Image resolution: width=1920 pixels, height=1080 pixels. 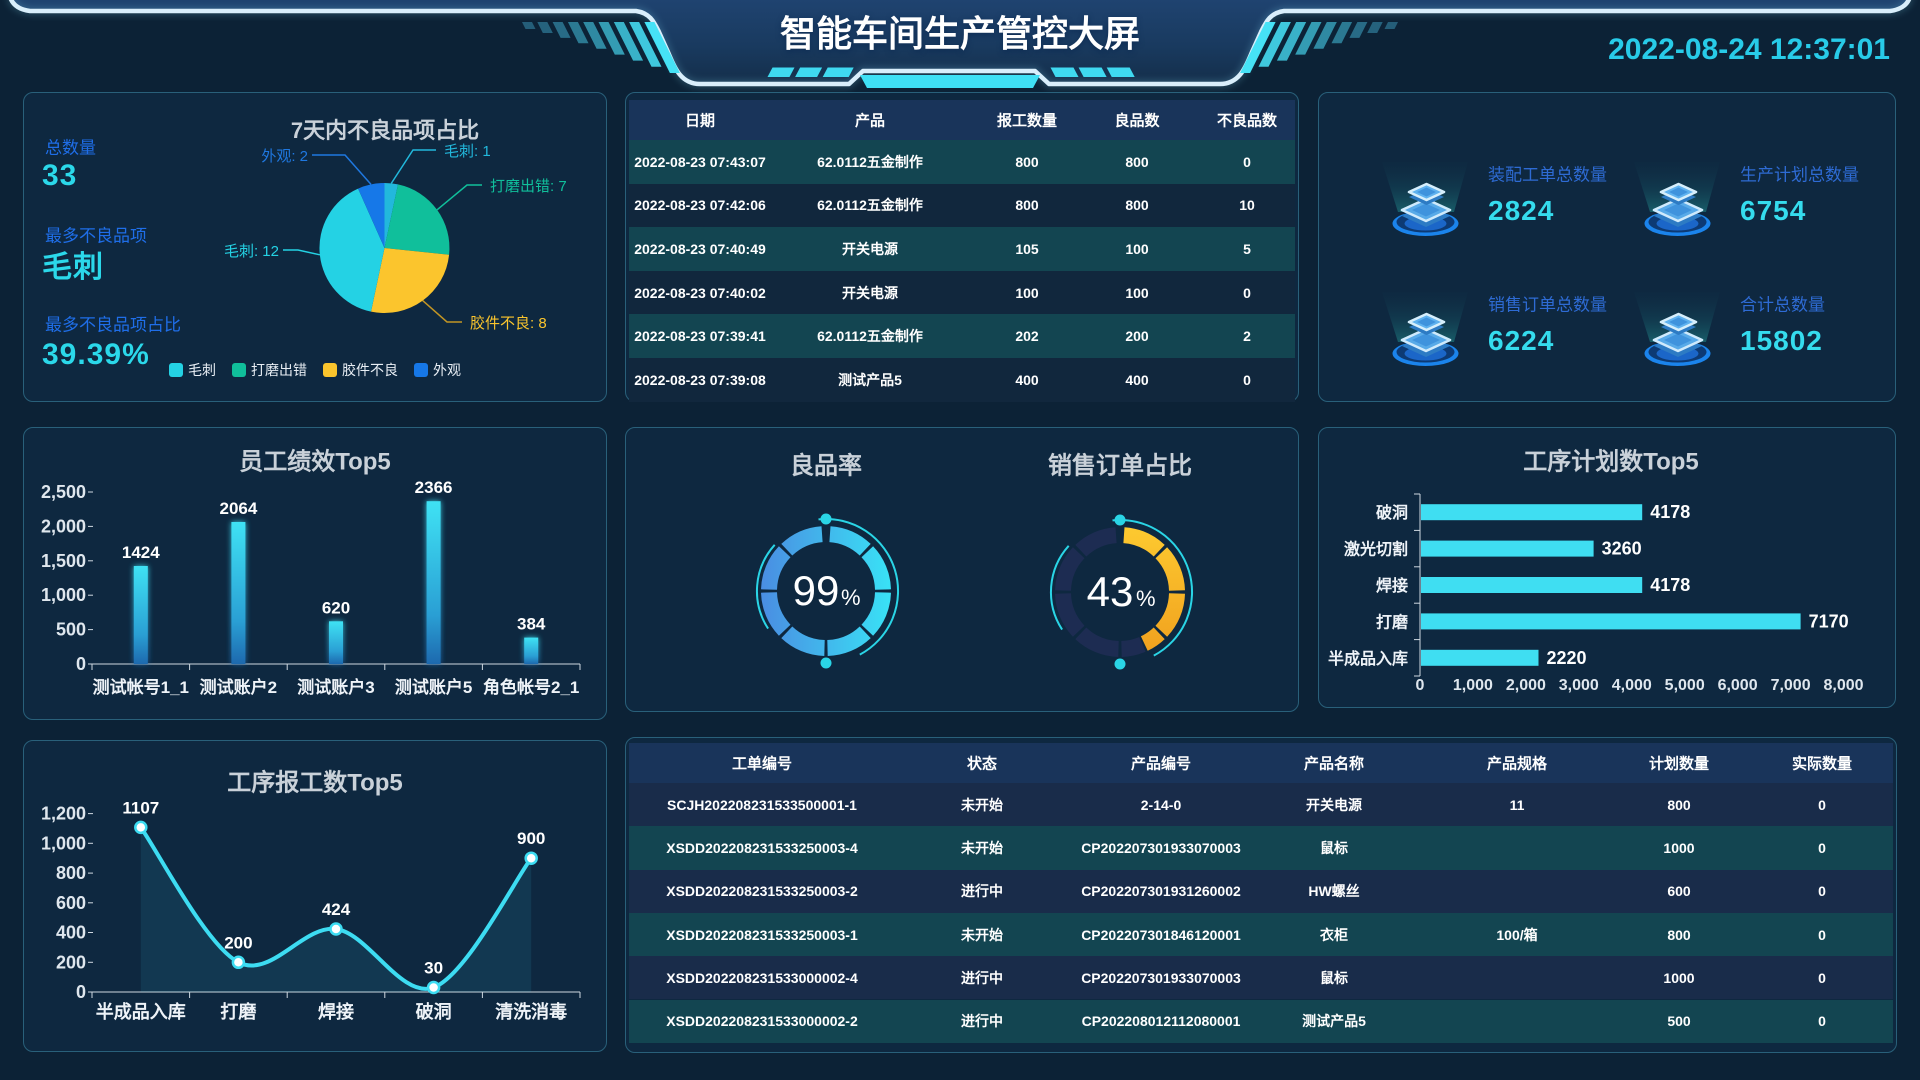 What do you see at coordinates (71, 903) in the screenshot?
I see `svg-text: 600` at bounding box center [71, 903].